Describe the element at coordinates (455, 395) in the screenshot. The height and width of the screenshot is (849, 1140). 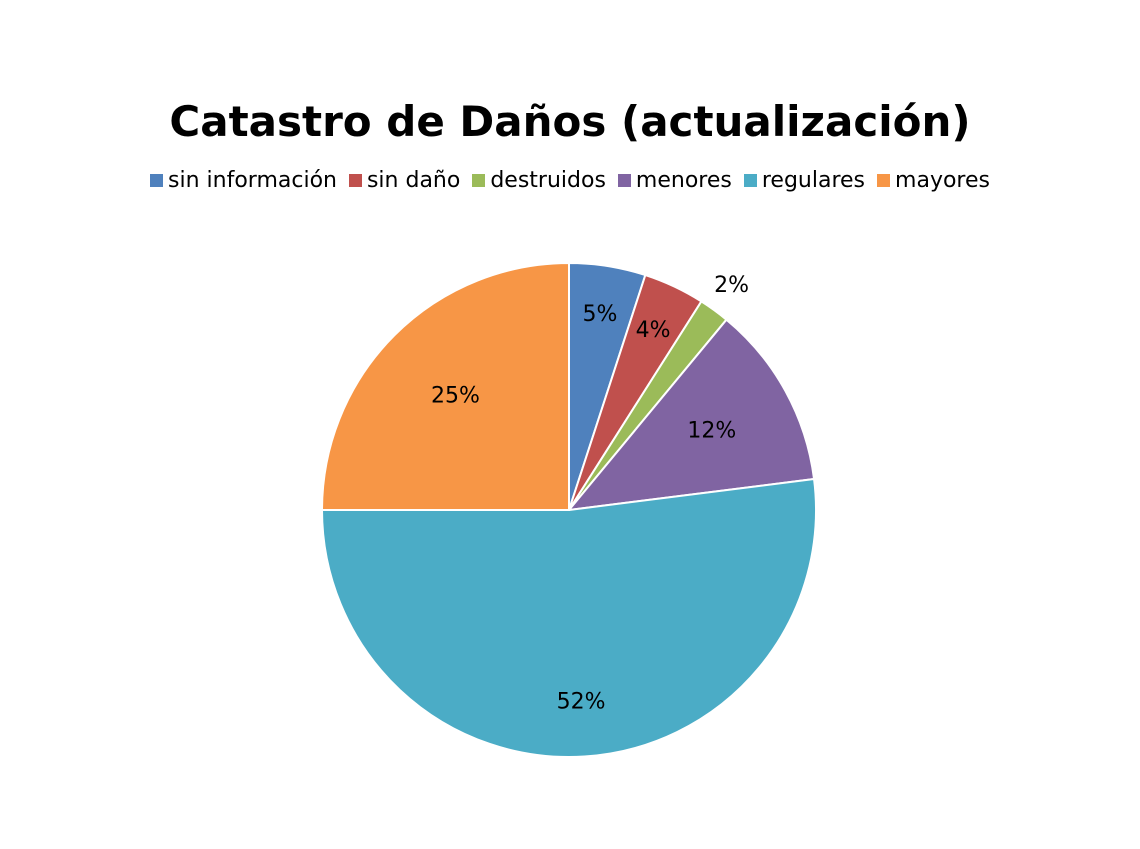
I see `data-label-mayores: 25%` at that location.